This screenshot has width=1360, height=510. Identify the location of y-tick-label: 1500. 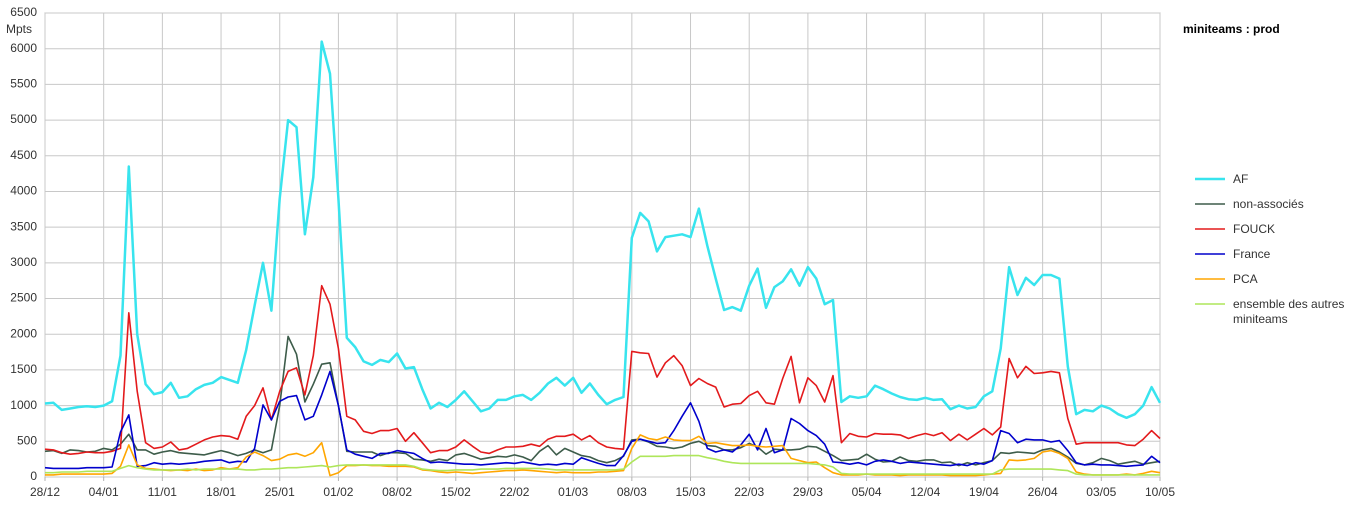
(23, 369).